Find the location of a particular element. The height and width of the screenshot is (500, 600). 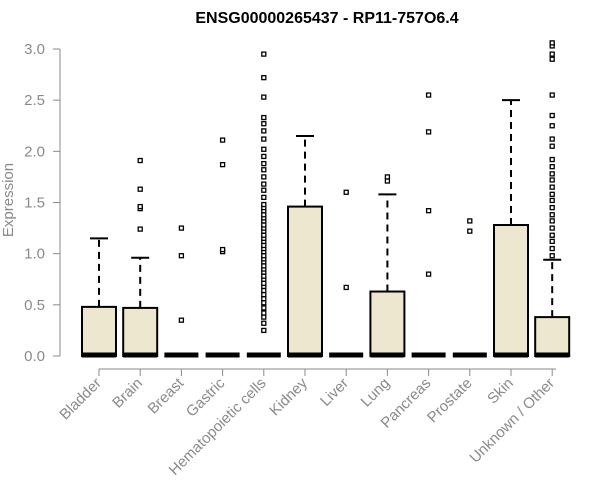

y-tick-label: 2.0 is located at coordinates (34, 151).